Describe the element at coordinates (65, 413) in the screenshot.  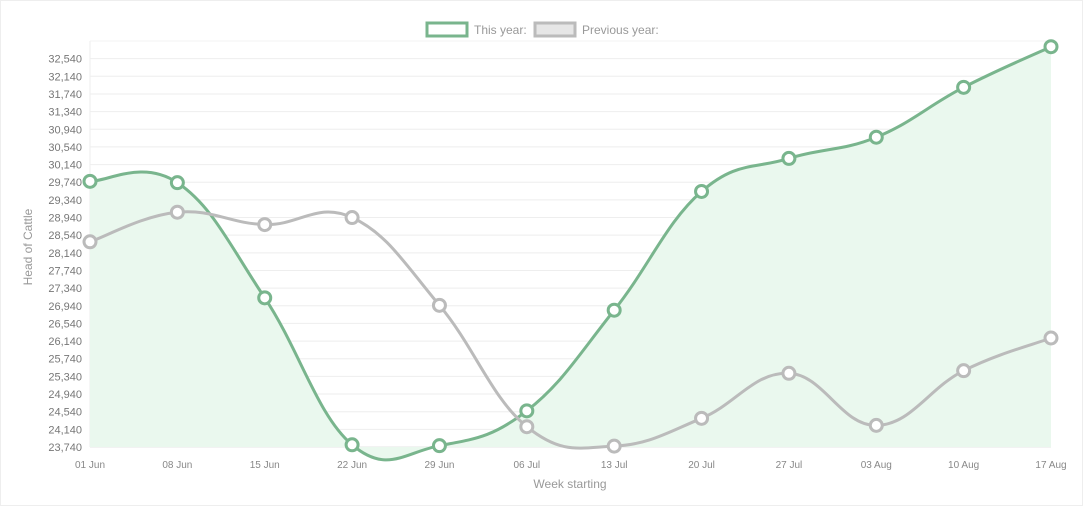
I see `y-tick-label: 24,540` at that location.